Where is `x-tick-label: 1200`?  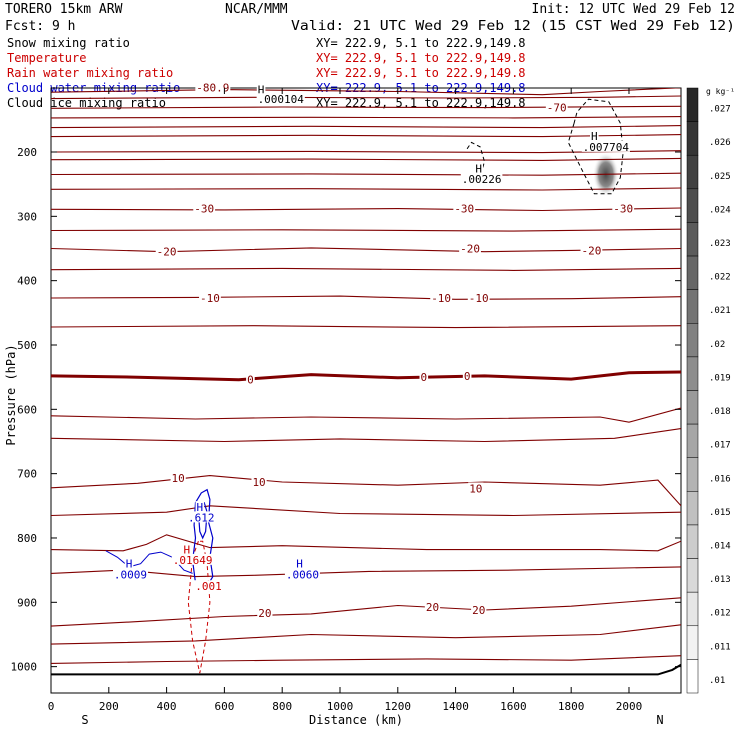
x-tick-label: 1200 is located at coordinates (398, 706).